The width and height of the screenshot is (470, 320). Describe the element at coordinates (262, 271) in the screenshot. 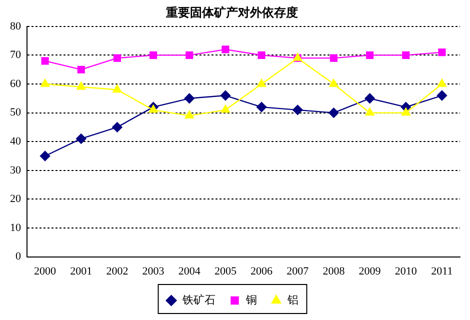

I see `x-tick-label: 2006` at that location.